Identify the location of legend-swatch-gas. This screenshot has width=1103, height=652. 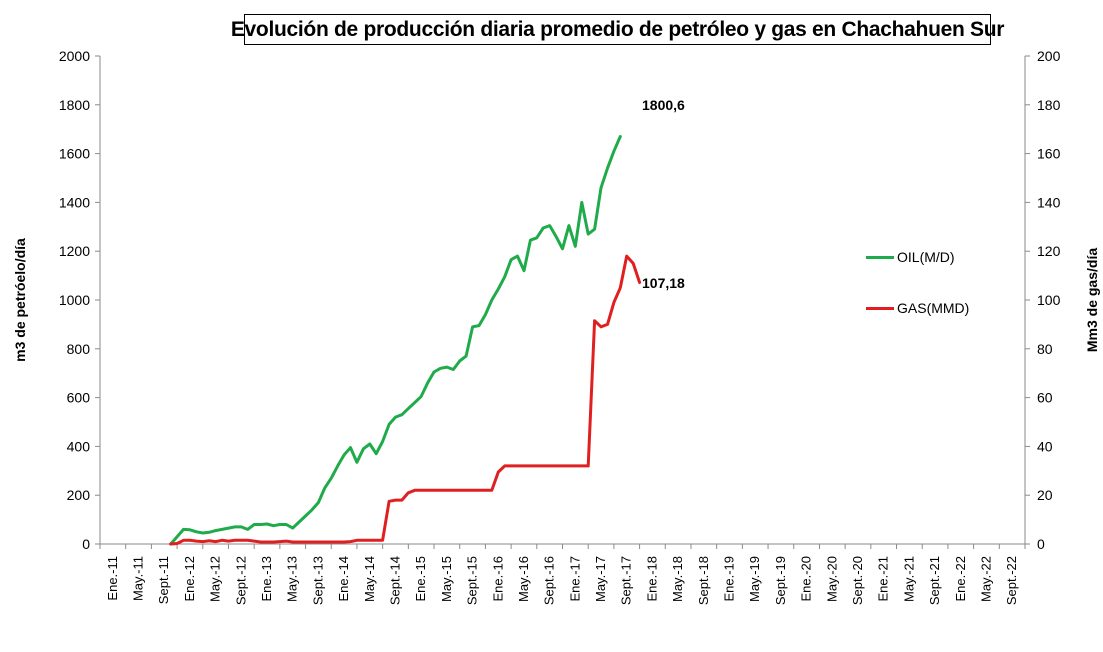
(880, 308).